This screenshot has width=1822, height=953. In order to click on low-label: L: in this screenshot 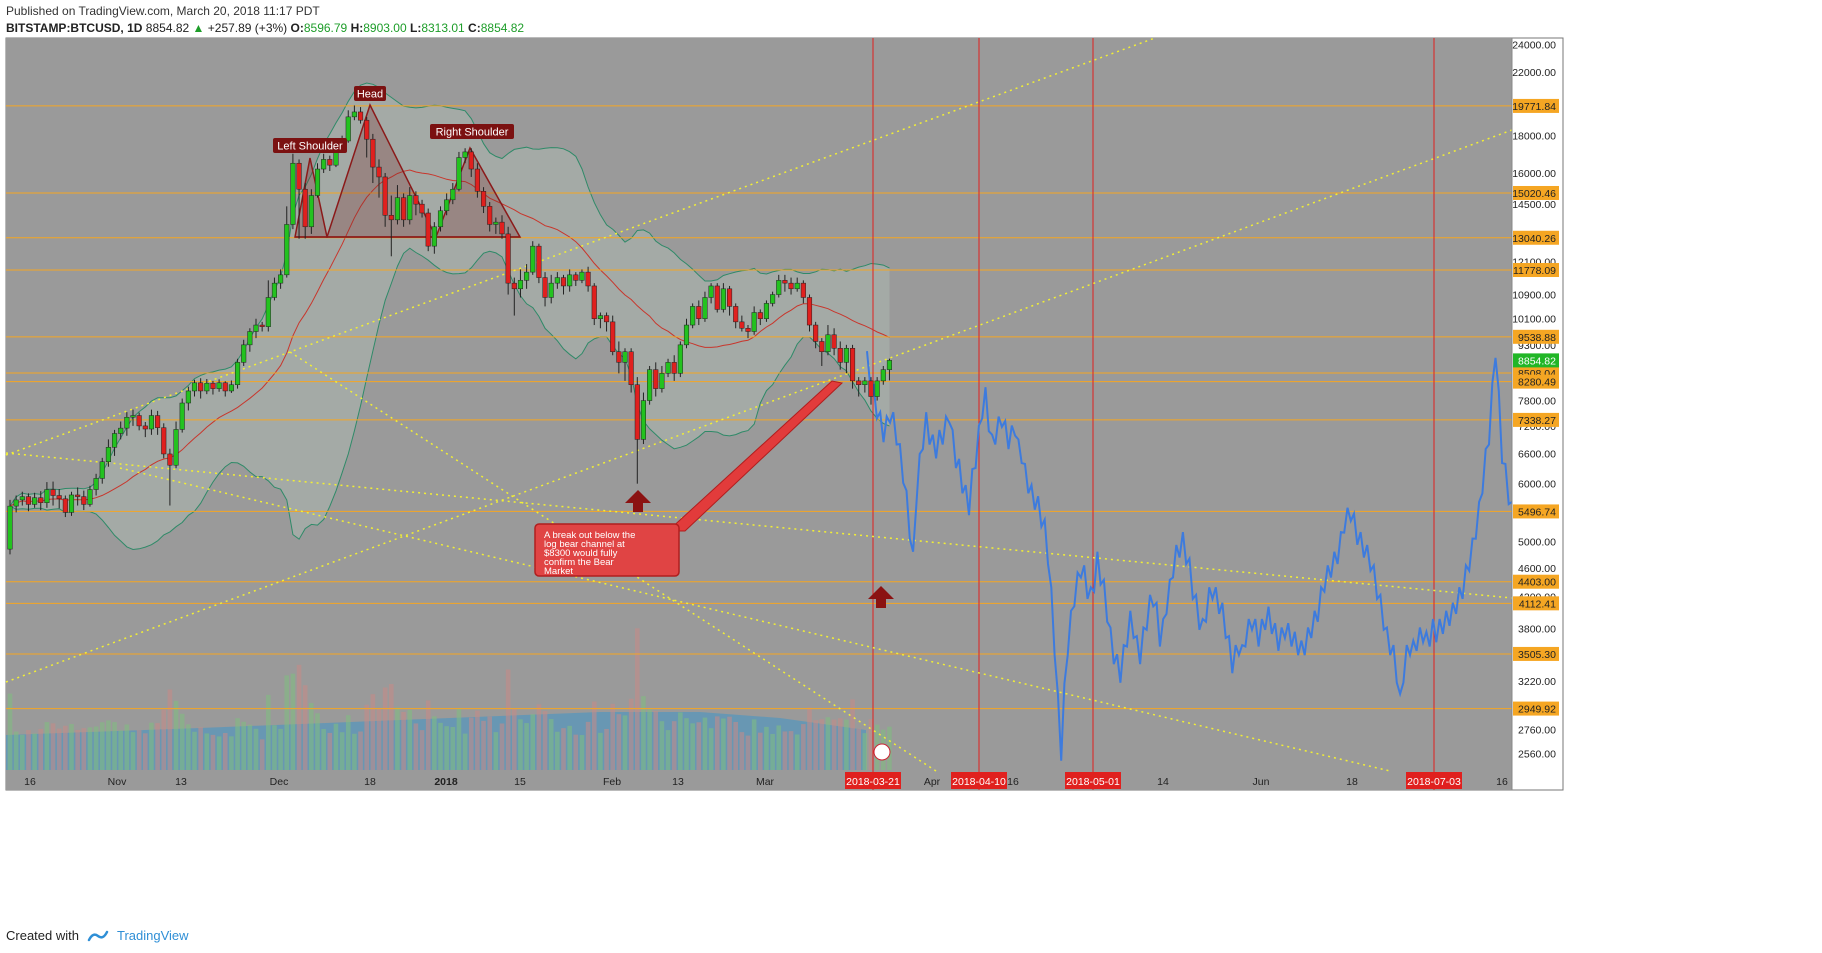, I will do `click(415, 28)`.